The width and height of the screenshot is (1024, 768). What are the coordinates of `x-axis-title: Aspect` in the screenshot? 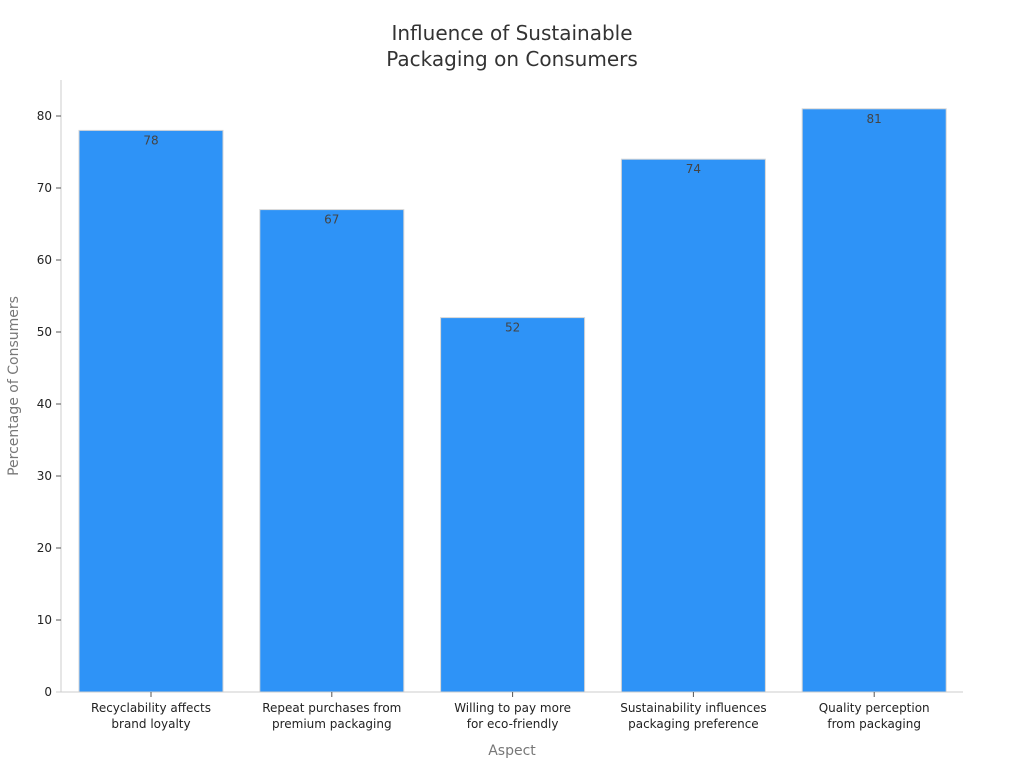 It's located at (512, 751).